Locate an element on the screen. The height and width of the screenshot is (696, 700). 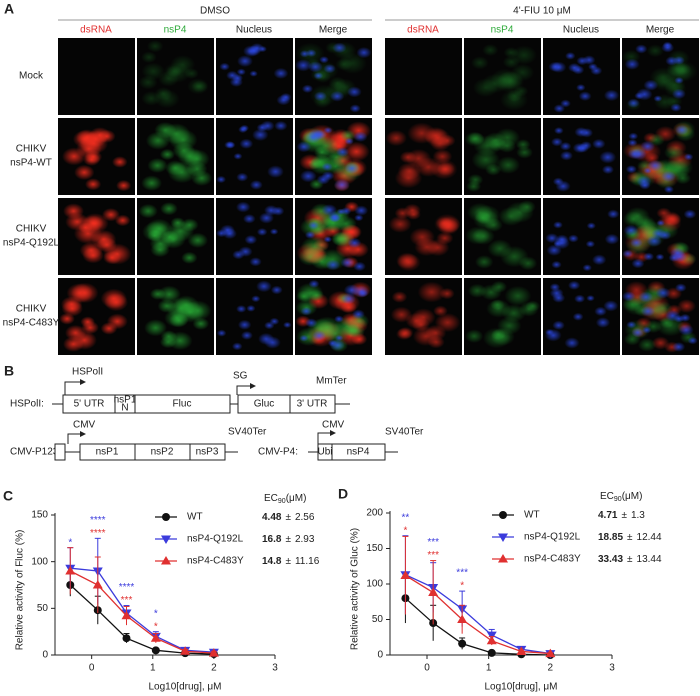
row-label: Mock is located at coordinates (31, 76).